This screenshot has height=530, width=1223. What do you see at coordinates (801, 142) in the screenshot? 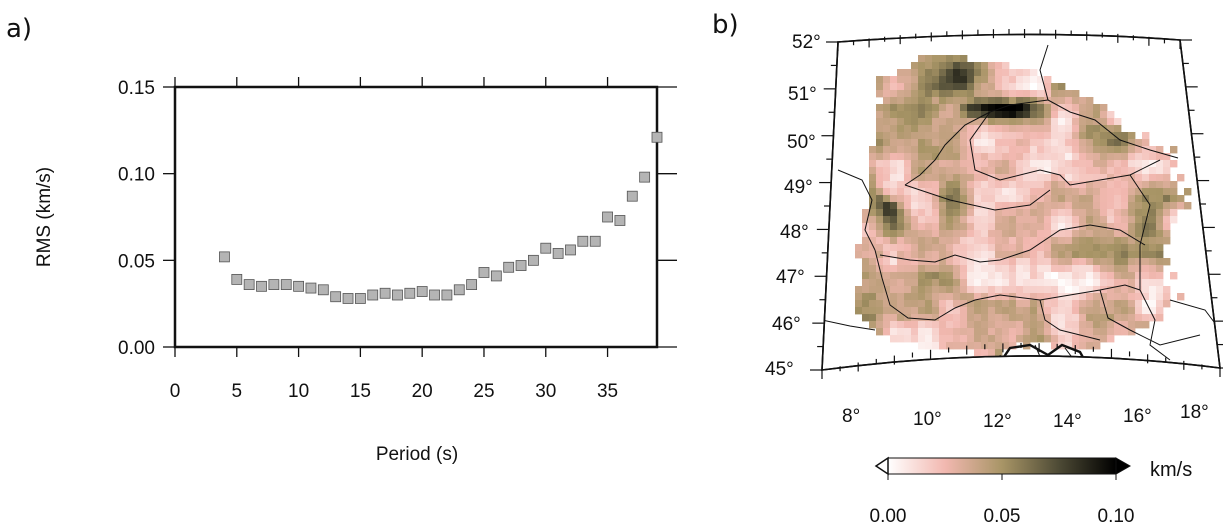
I see `lat-tick-label: 50°` at bounding box center [801, 142].